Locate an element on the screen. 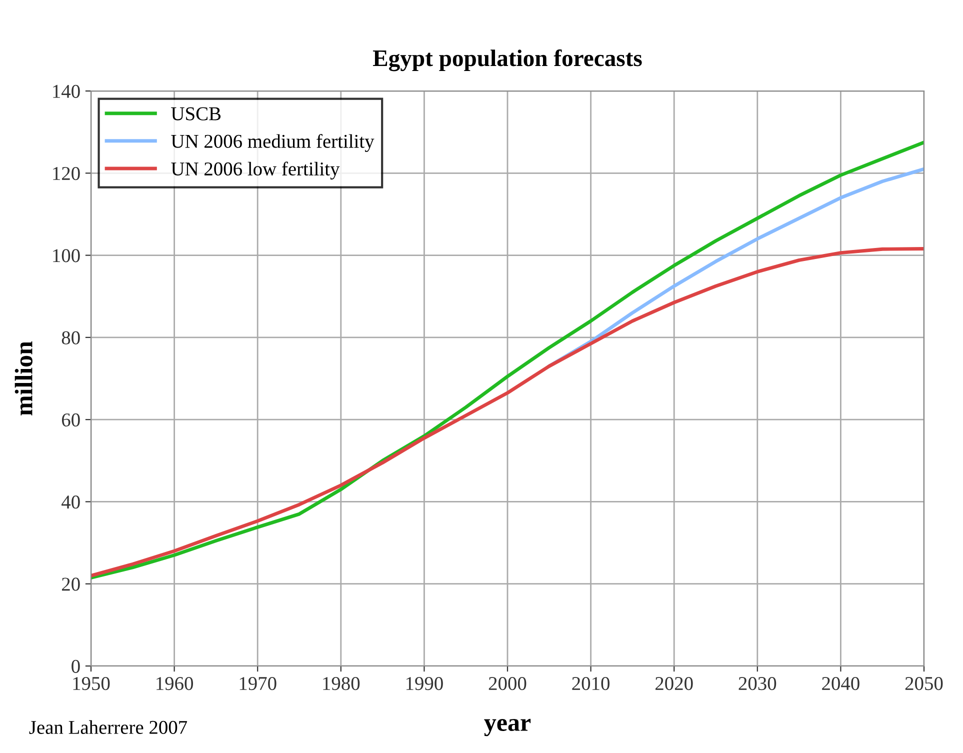  legend-label: UN 2006 medium fertility is located at coordinates (272, 143).